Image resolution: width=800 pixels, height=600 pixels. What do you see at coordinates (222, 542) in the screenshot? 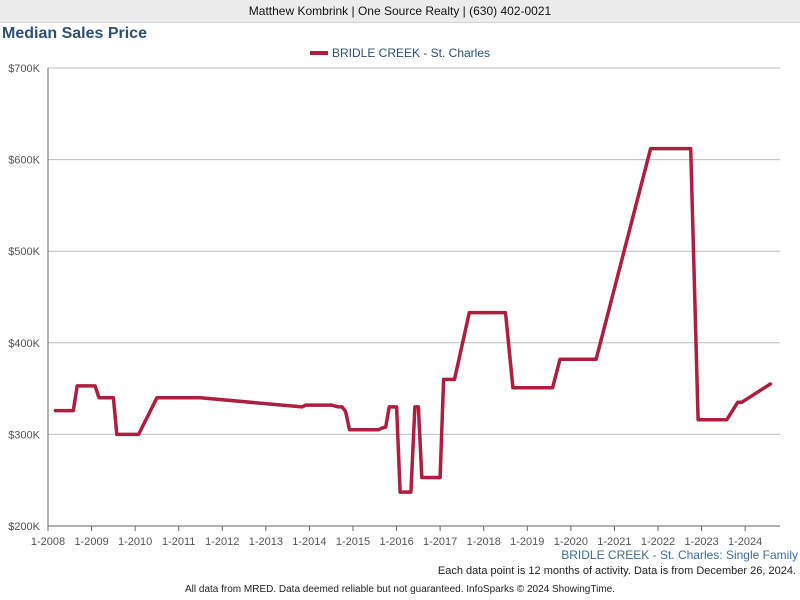
I see `x-tick-label: 1-2012` at bounding box center [222, 542].